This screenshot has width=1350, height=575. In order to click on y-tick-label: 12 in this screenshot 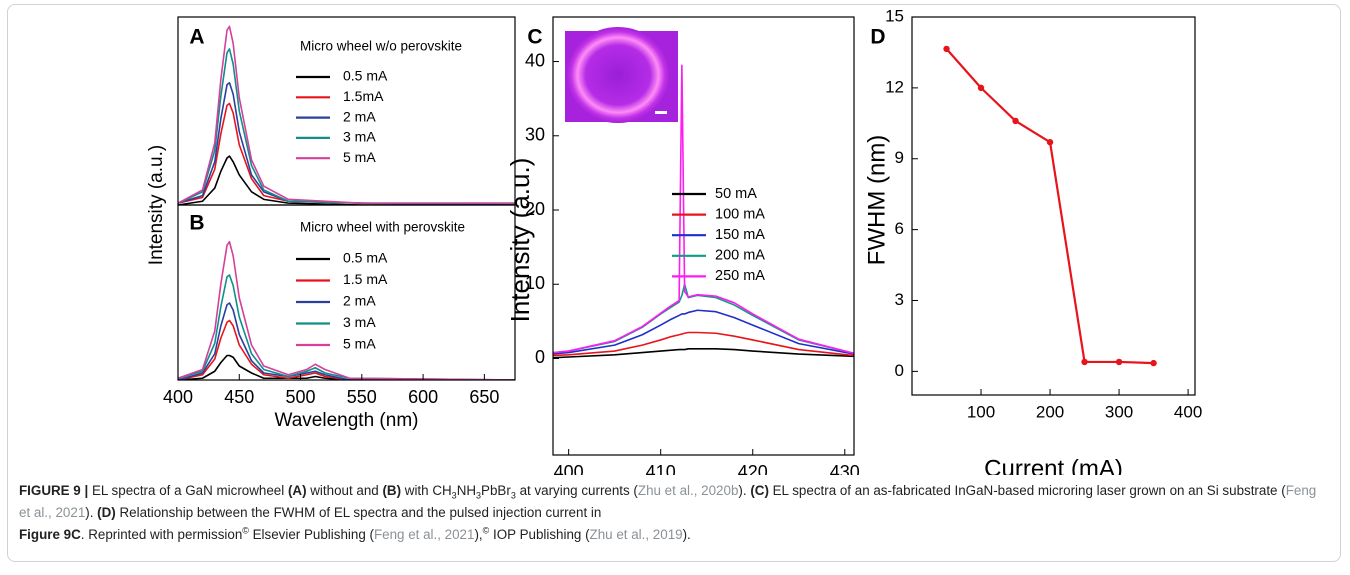, I will do `click(894, 86)`.